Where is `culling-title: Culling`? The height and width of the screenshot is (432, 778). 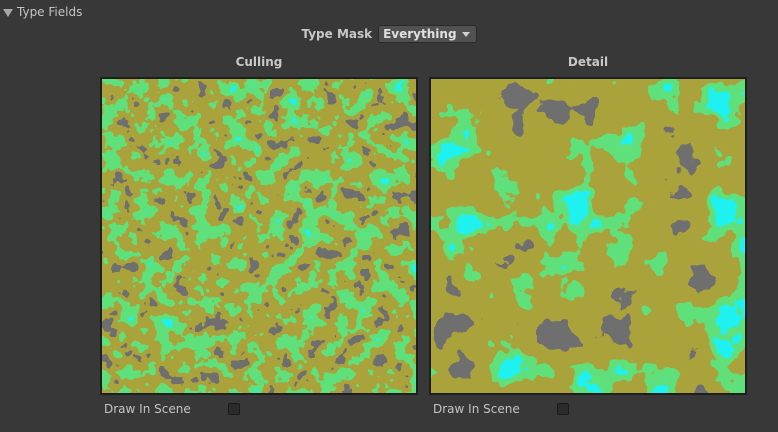 culling-title: Culling is located at coordinates (259, 62).